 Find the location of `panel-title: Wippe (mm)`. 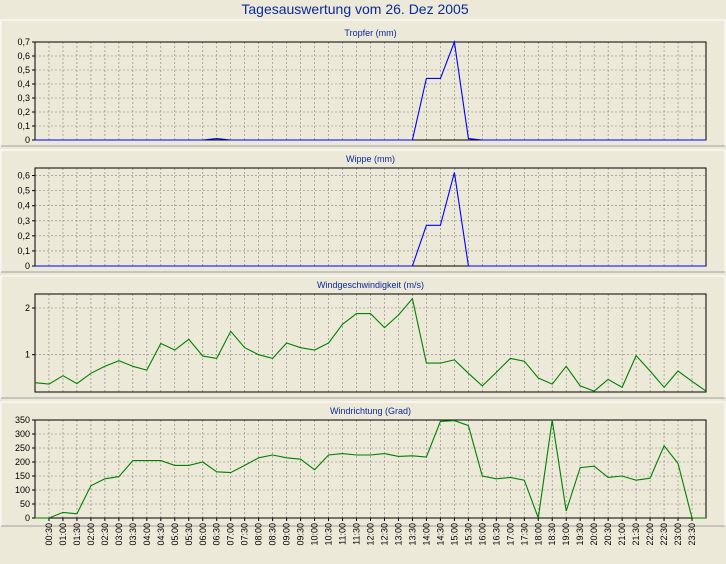

panel-title: Wippe (mm) is located at coordinates (370, 159).